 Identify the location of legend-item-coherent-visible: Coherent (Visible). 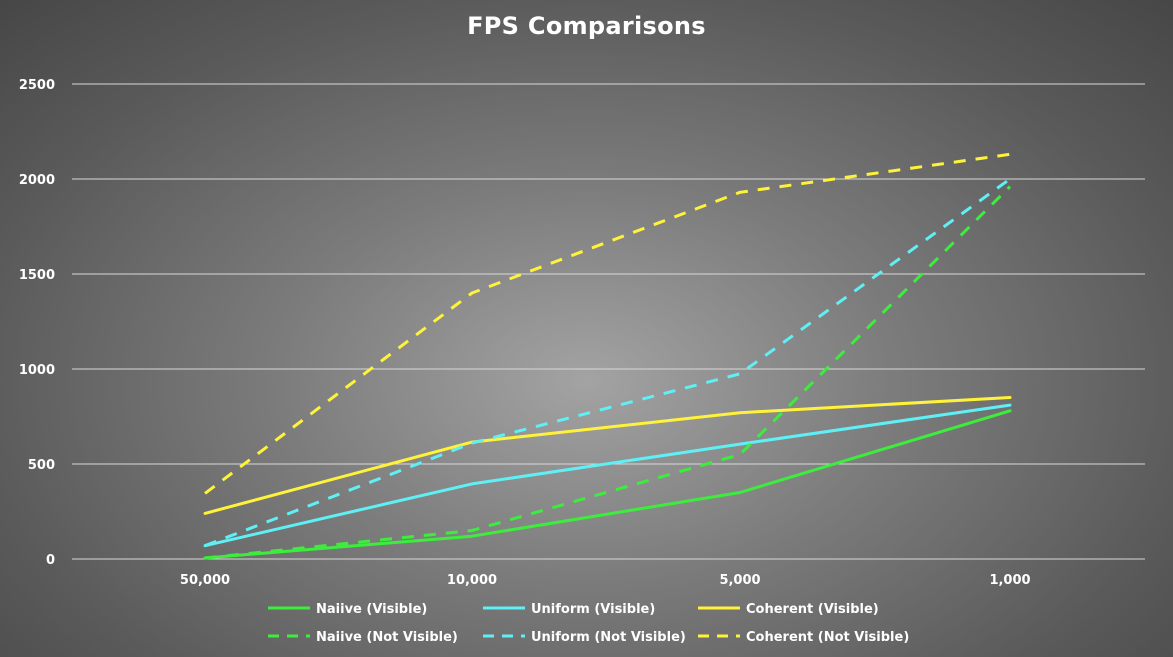
(788, 609).